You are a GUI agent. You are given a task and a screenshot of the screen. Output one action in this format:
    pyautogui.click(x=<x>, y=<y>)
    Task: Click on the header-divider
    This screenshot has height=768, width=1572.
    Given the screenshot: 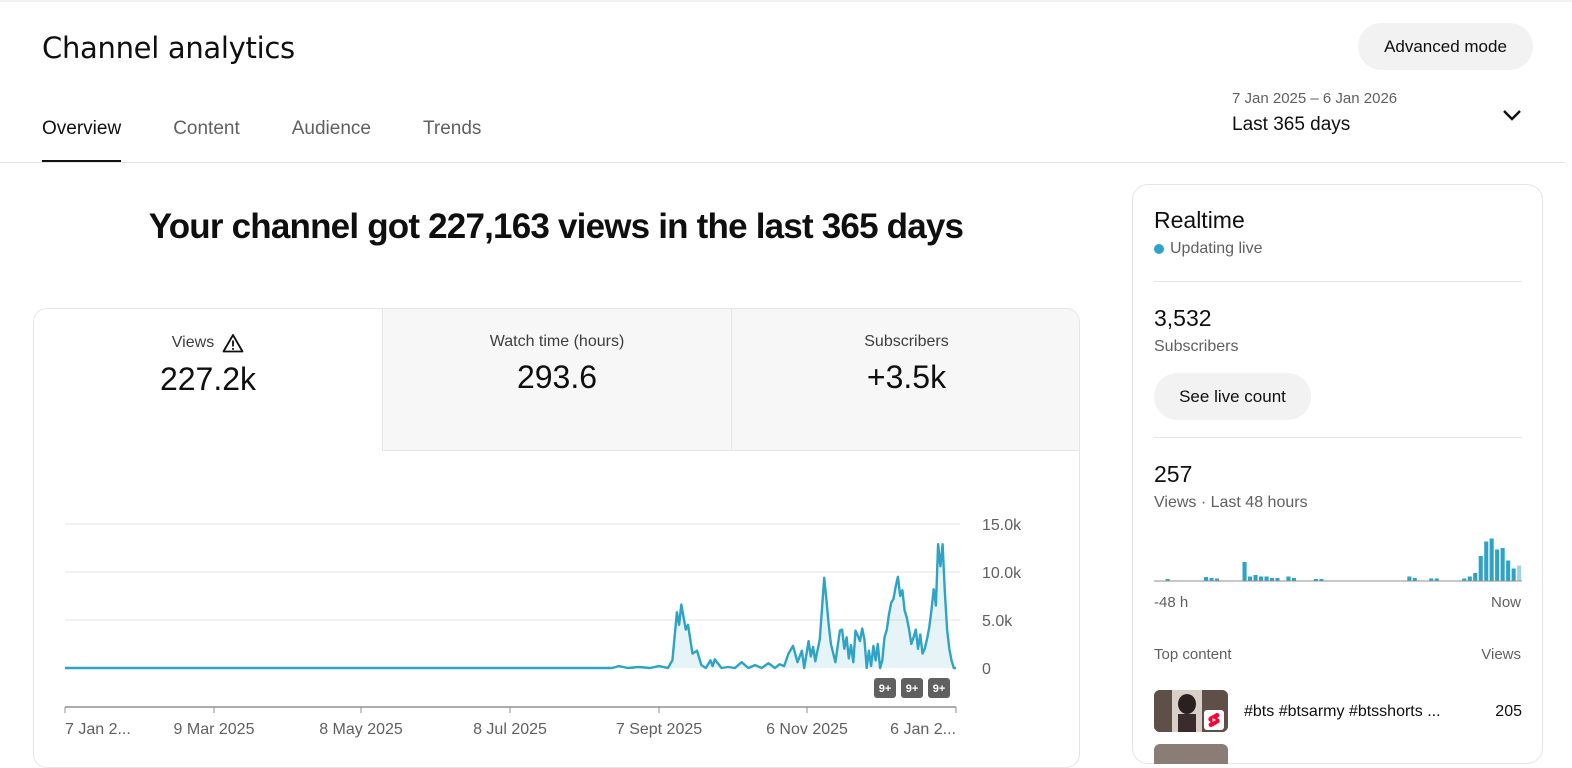 What is the action you would take?
    pyautogui.click(x=782, y=162)
    